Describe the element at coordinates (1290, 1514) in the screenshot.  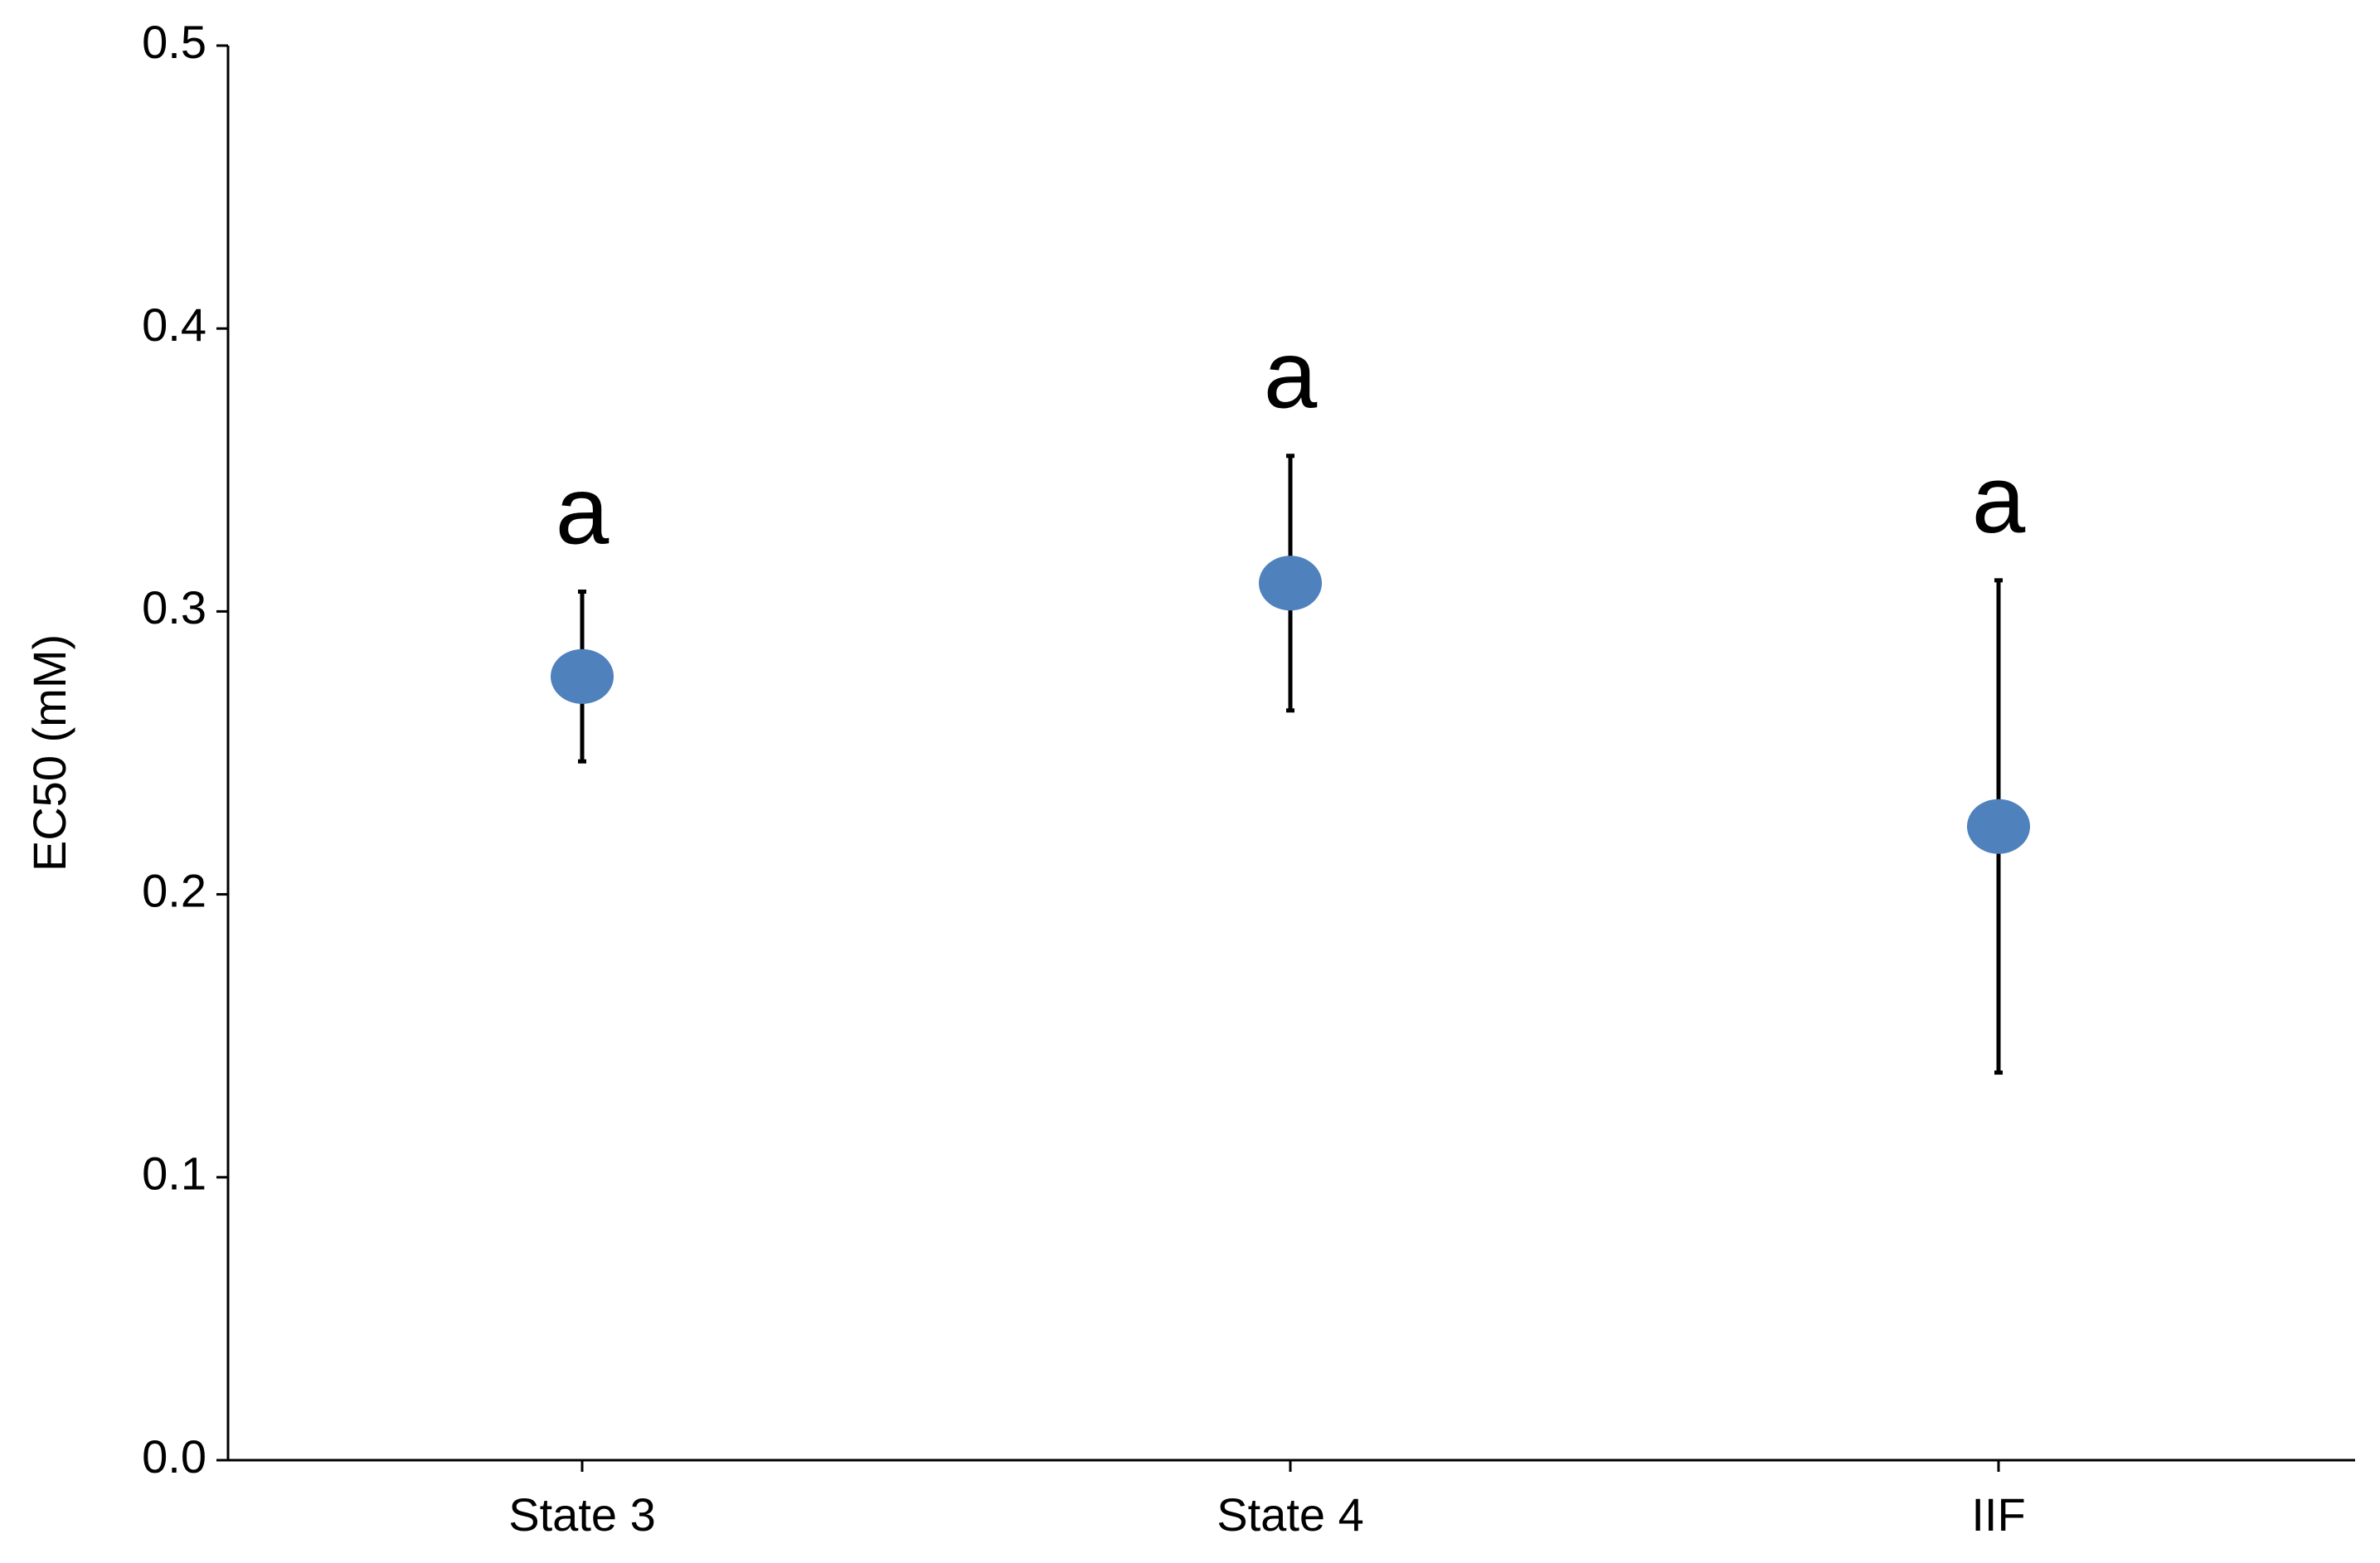
I see `x-tick-label: State 4` at that location.